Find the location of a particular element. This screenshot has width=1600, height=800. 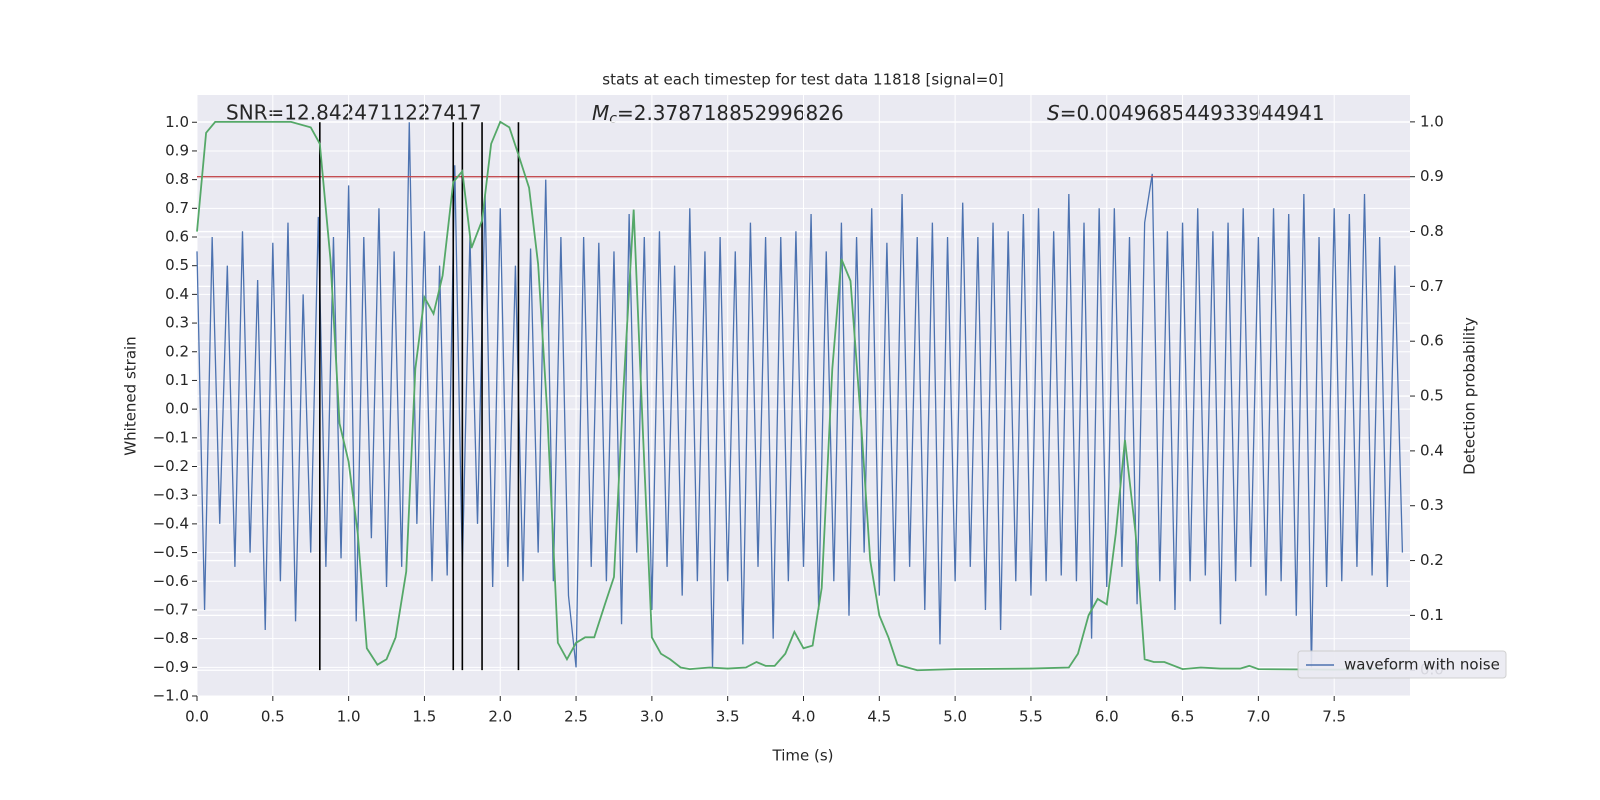

y-tick-label: −0.9 is located at coordinates (171, 667).